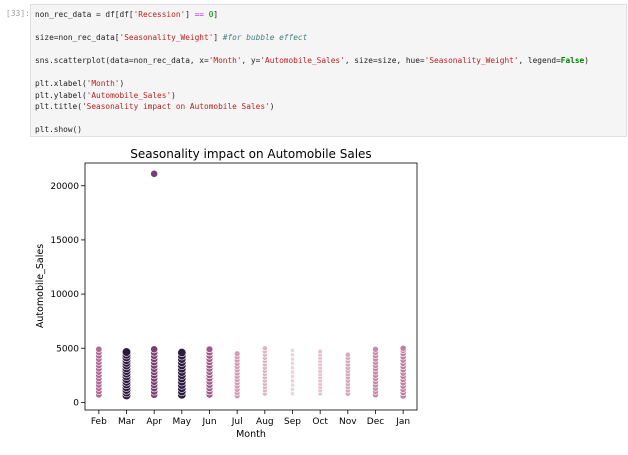 Image resolution: width=628 pixels, height=455 pixels. I want to click on x-tick-label: Nov, so click(348, 422).